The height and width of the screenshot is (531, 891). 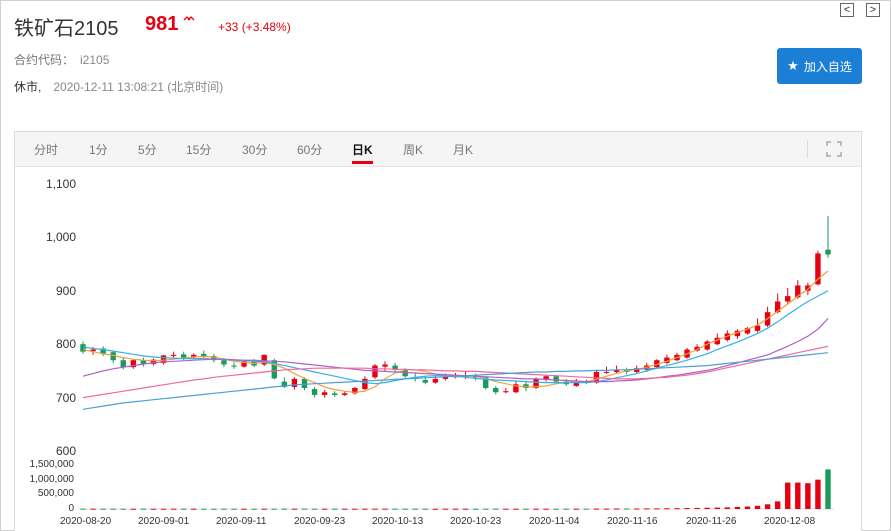 What do you see at coordinates (44, 60) in the screenshot?
I see `contract-code-label: 合约代码：` at bounding box center [44, 60].